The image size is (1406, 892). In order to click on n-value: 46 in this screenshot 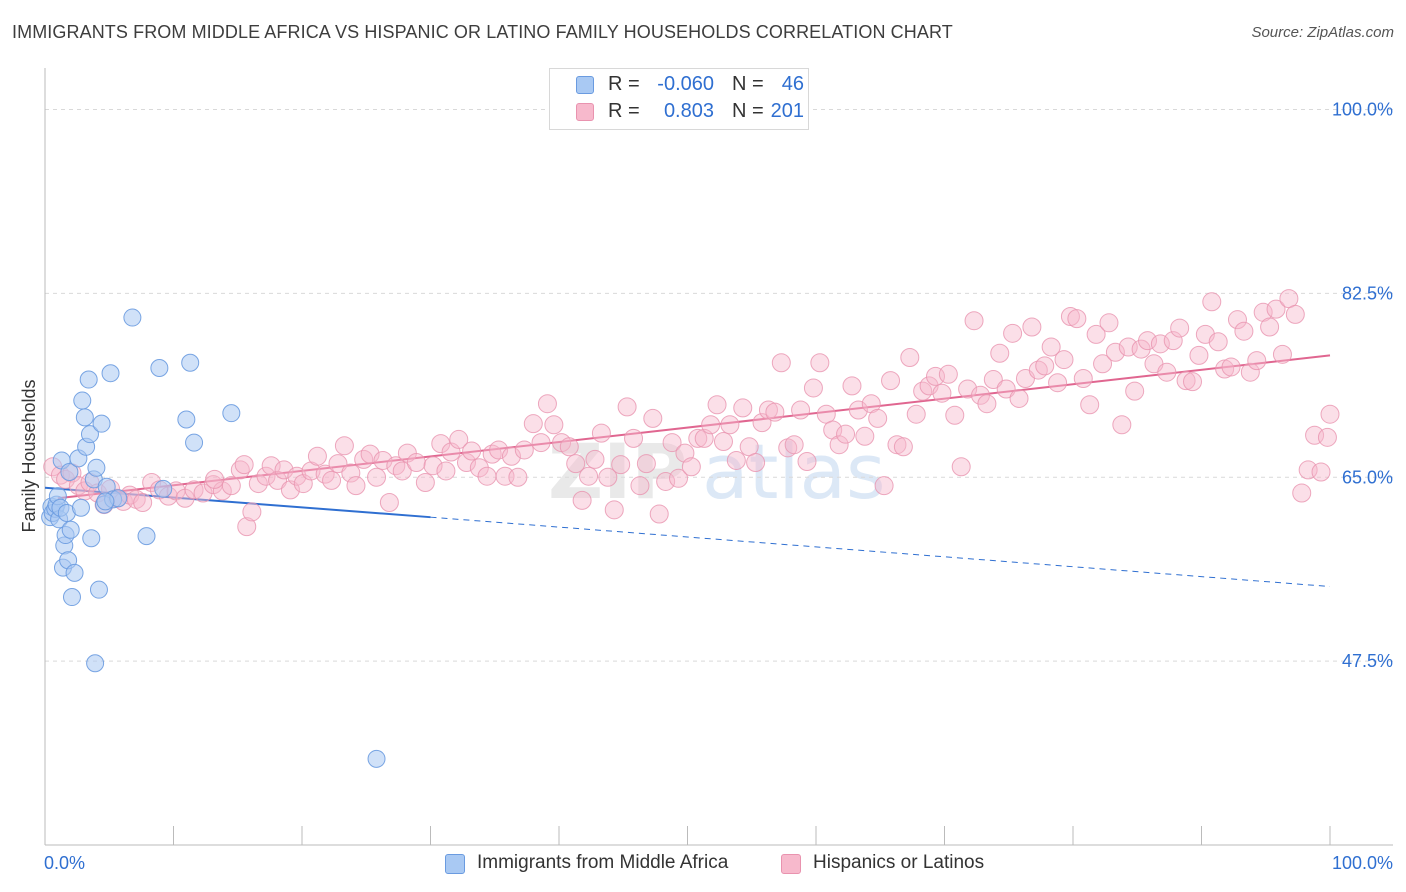, I will do `click(792, 84)`.